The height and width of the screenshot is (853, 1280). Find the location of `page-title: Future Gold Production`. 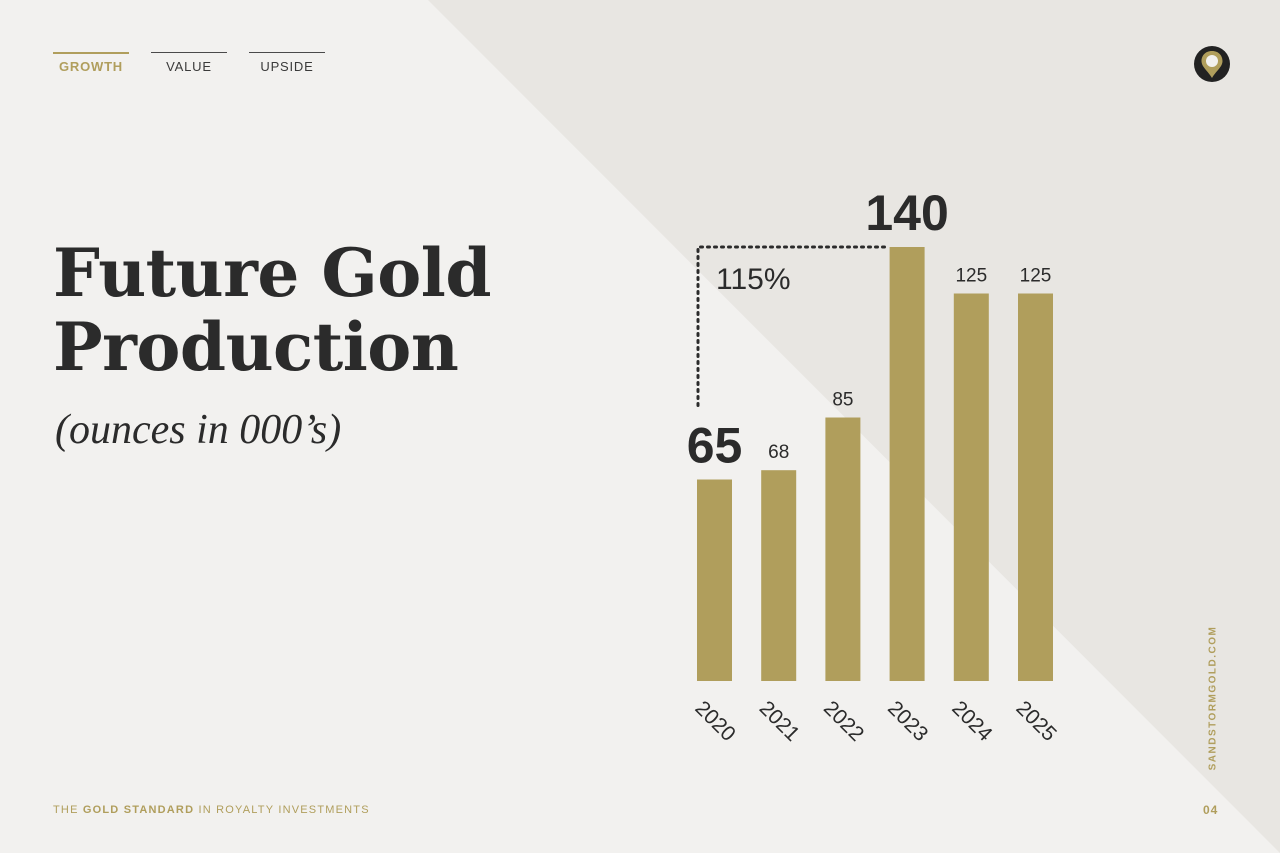

page-title: Future Gold Production is located at coordinates (272, 310).